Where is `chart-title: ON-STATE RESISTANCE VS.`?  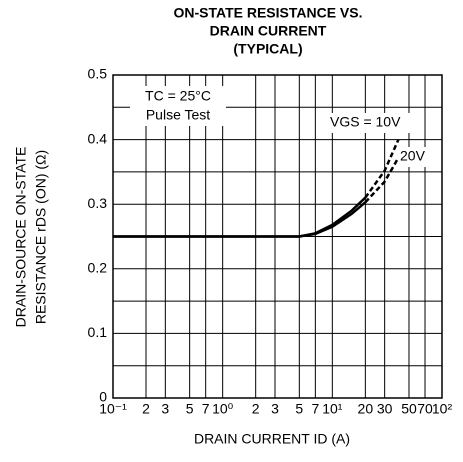
chart-title: ON-STATE RESISTANCE VS. is located at coordinates (267, 13).